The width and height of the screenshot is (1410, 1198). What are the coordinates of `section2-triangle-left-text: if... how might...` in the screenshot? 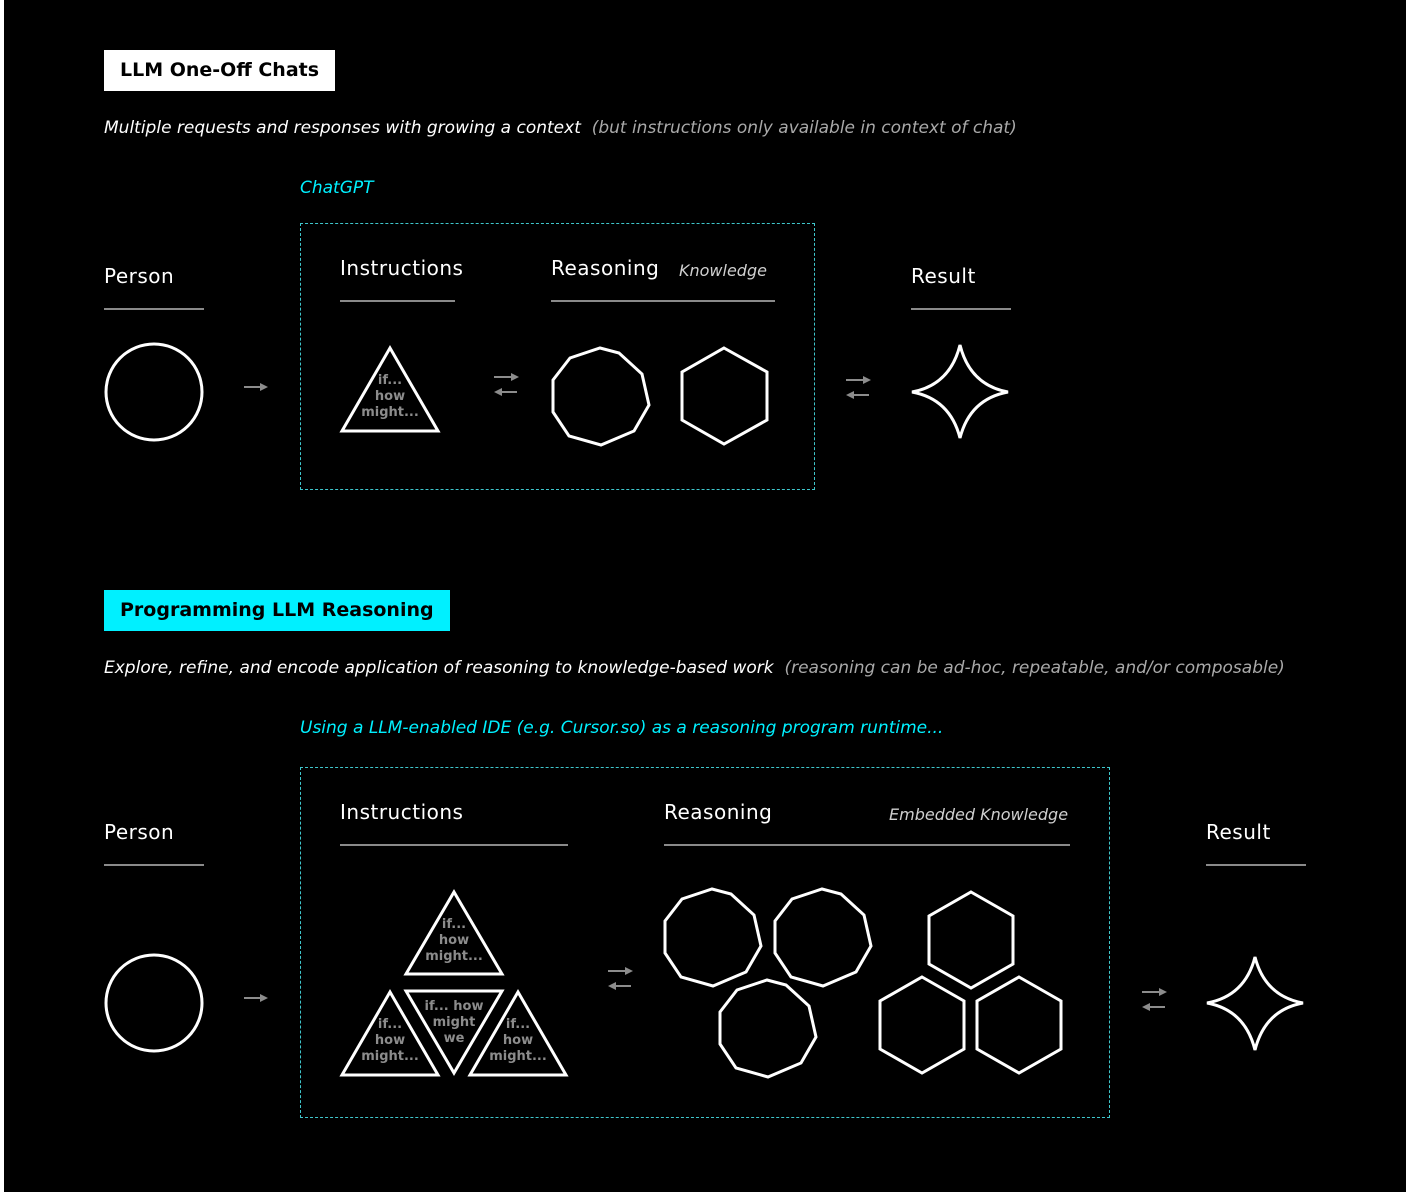 It's located at (390, 1041).